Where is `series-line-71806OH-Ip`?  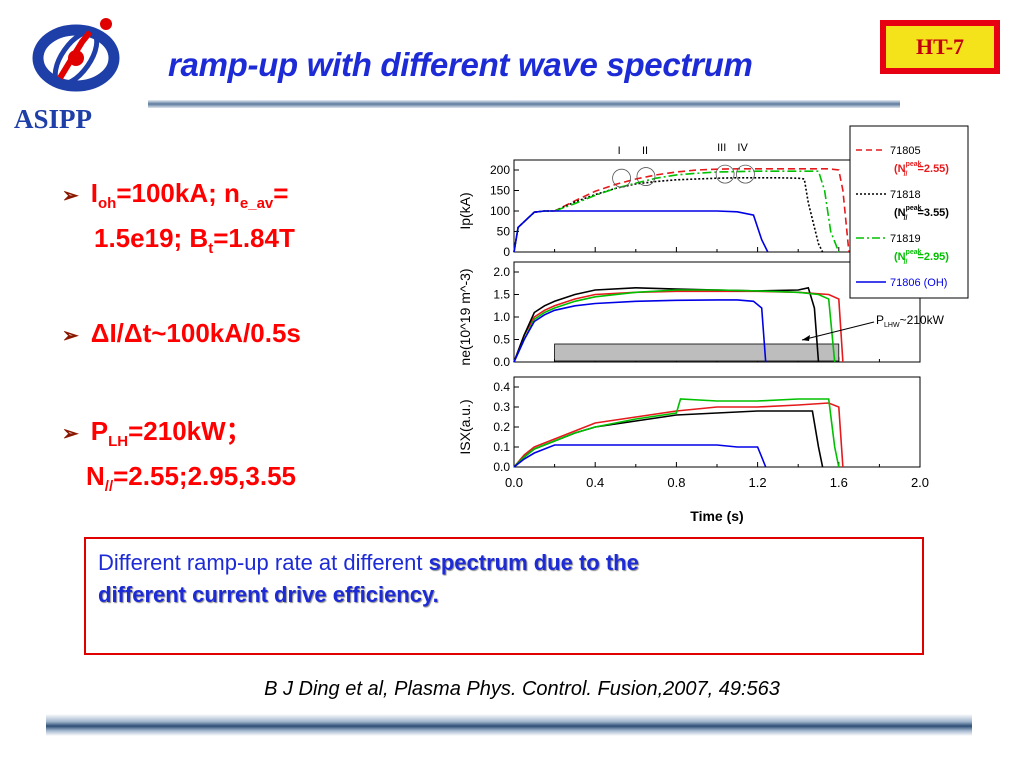 series-line-71806OH-Ip is located at coordinates (641, 231).